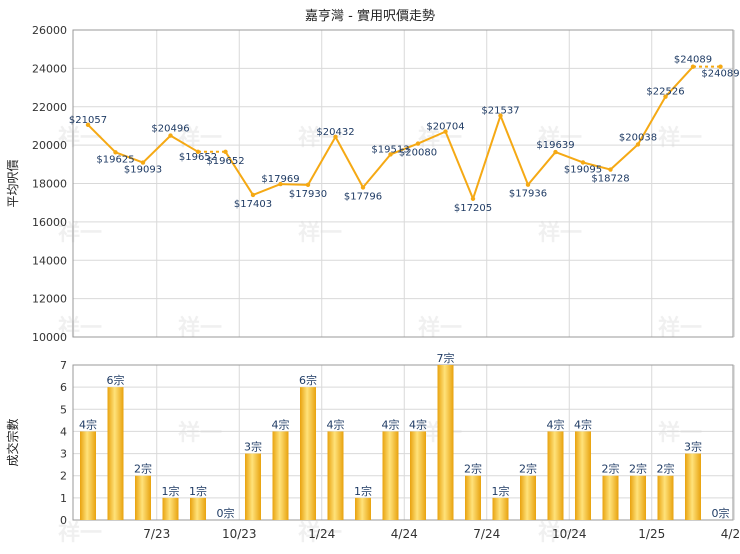 The width and height of the screenshot is (740, 554). What do you see at coordinates (63, 409) in the screenshot?
I see `volume-y-tick-label: 5` at bounding box center [63, 409].